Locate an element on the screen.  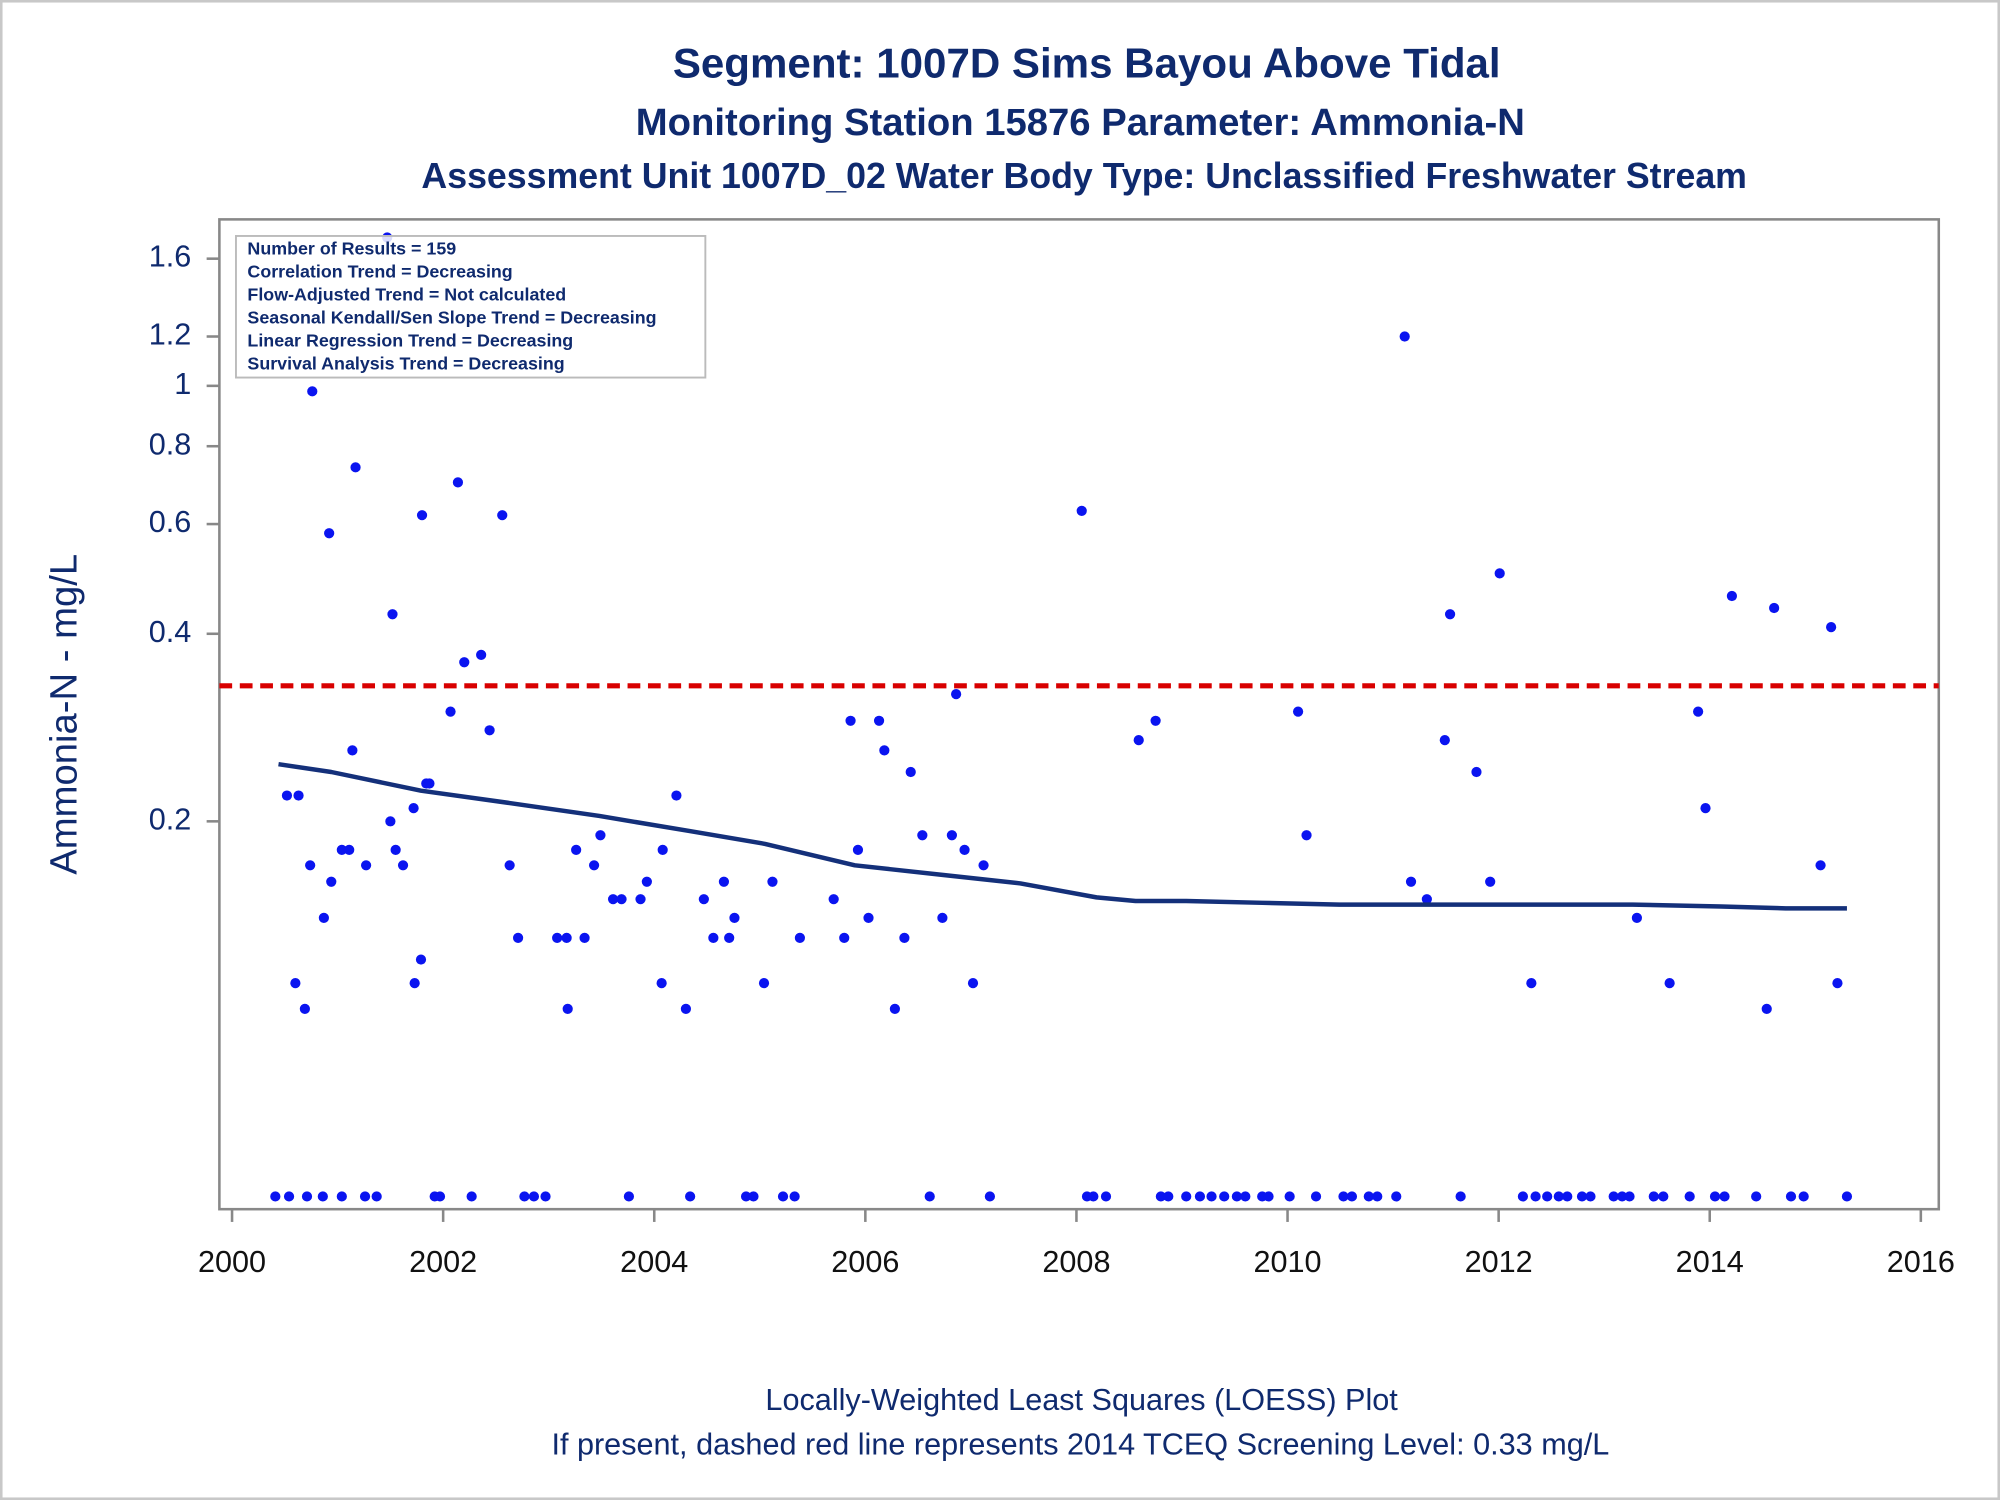
chart-title: Segment: 1007D Sims Bayou Above Tidal is located at coordinates (1087, 62).